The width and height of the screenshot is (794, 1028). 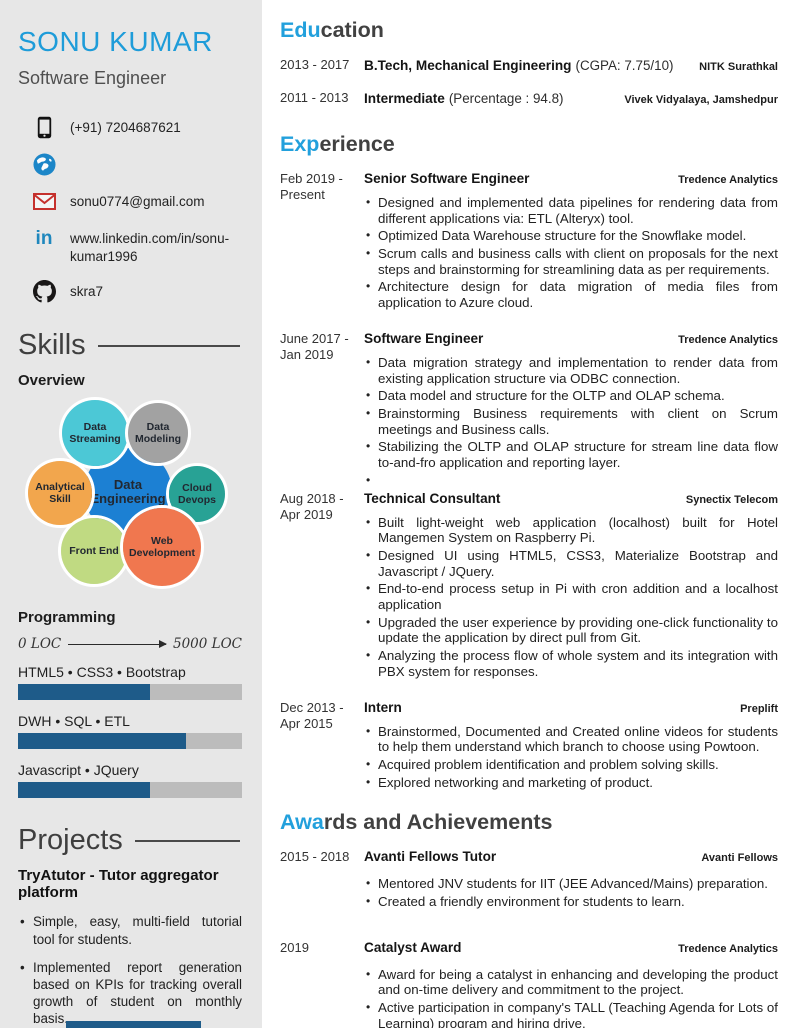 I want to click on venn-satellite-front-end: Front End, so click(x=94, y=551).